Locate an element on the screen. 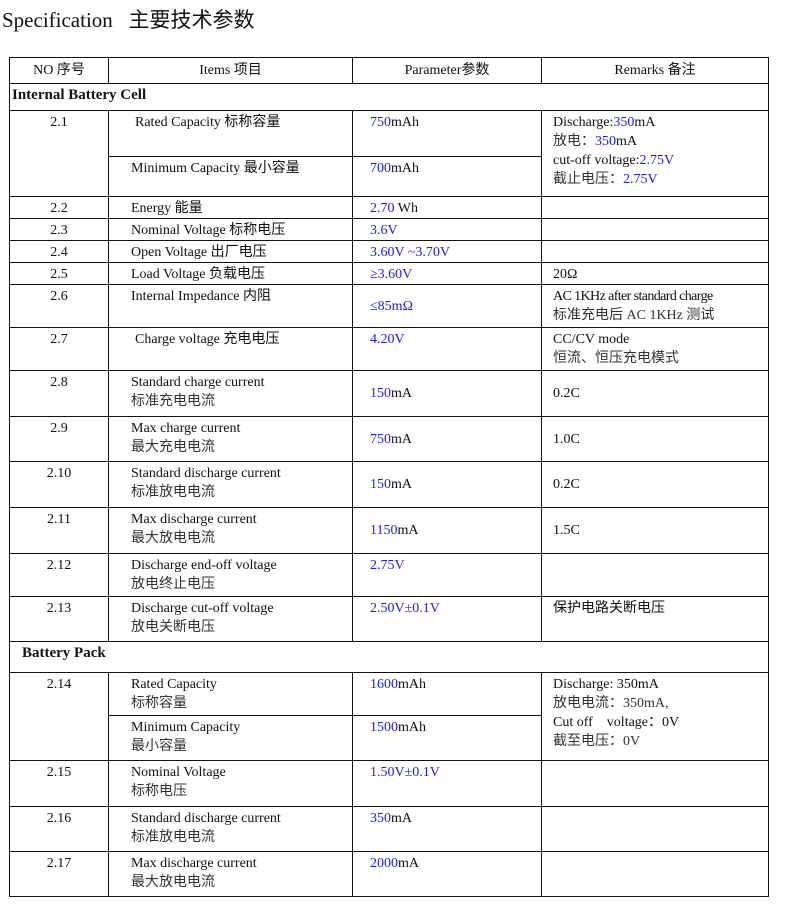  item-en: Discharge cut-off voltage is located at coordinates (202, 608).